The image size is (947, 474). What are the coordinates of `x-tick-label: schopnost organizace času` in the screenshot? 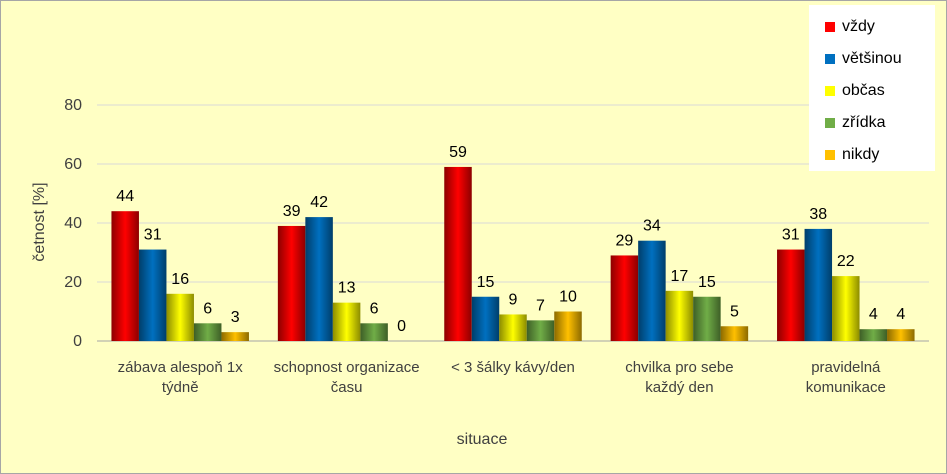 It's located at (347, 377).